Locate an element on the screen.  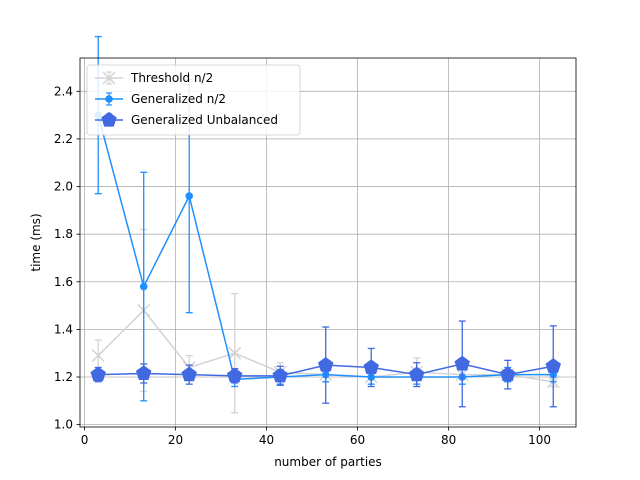
y-tick-label: 1.4 is located at coordinates (63, 329).